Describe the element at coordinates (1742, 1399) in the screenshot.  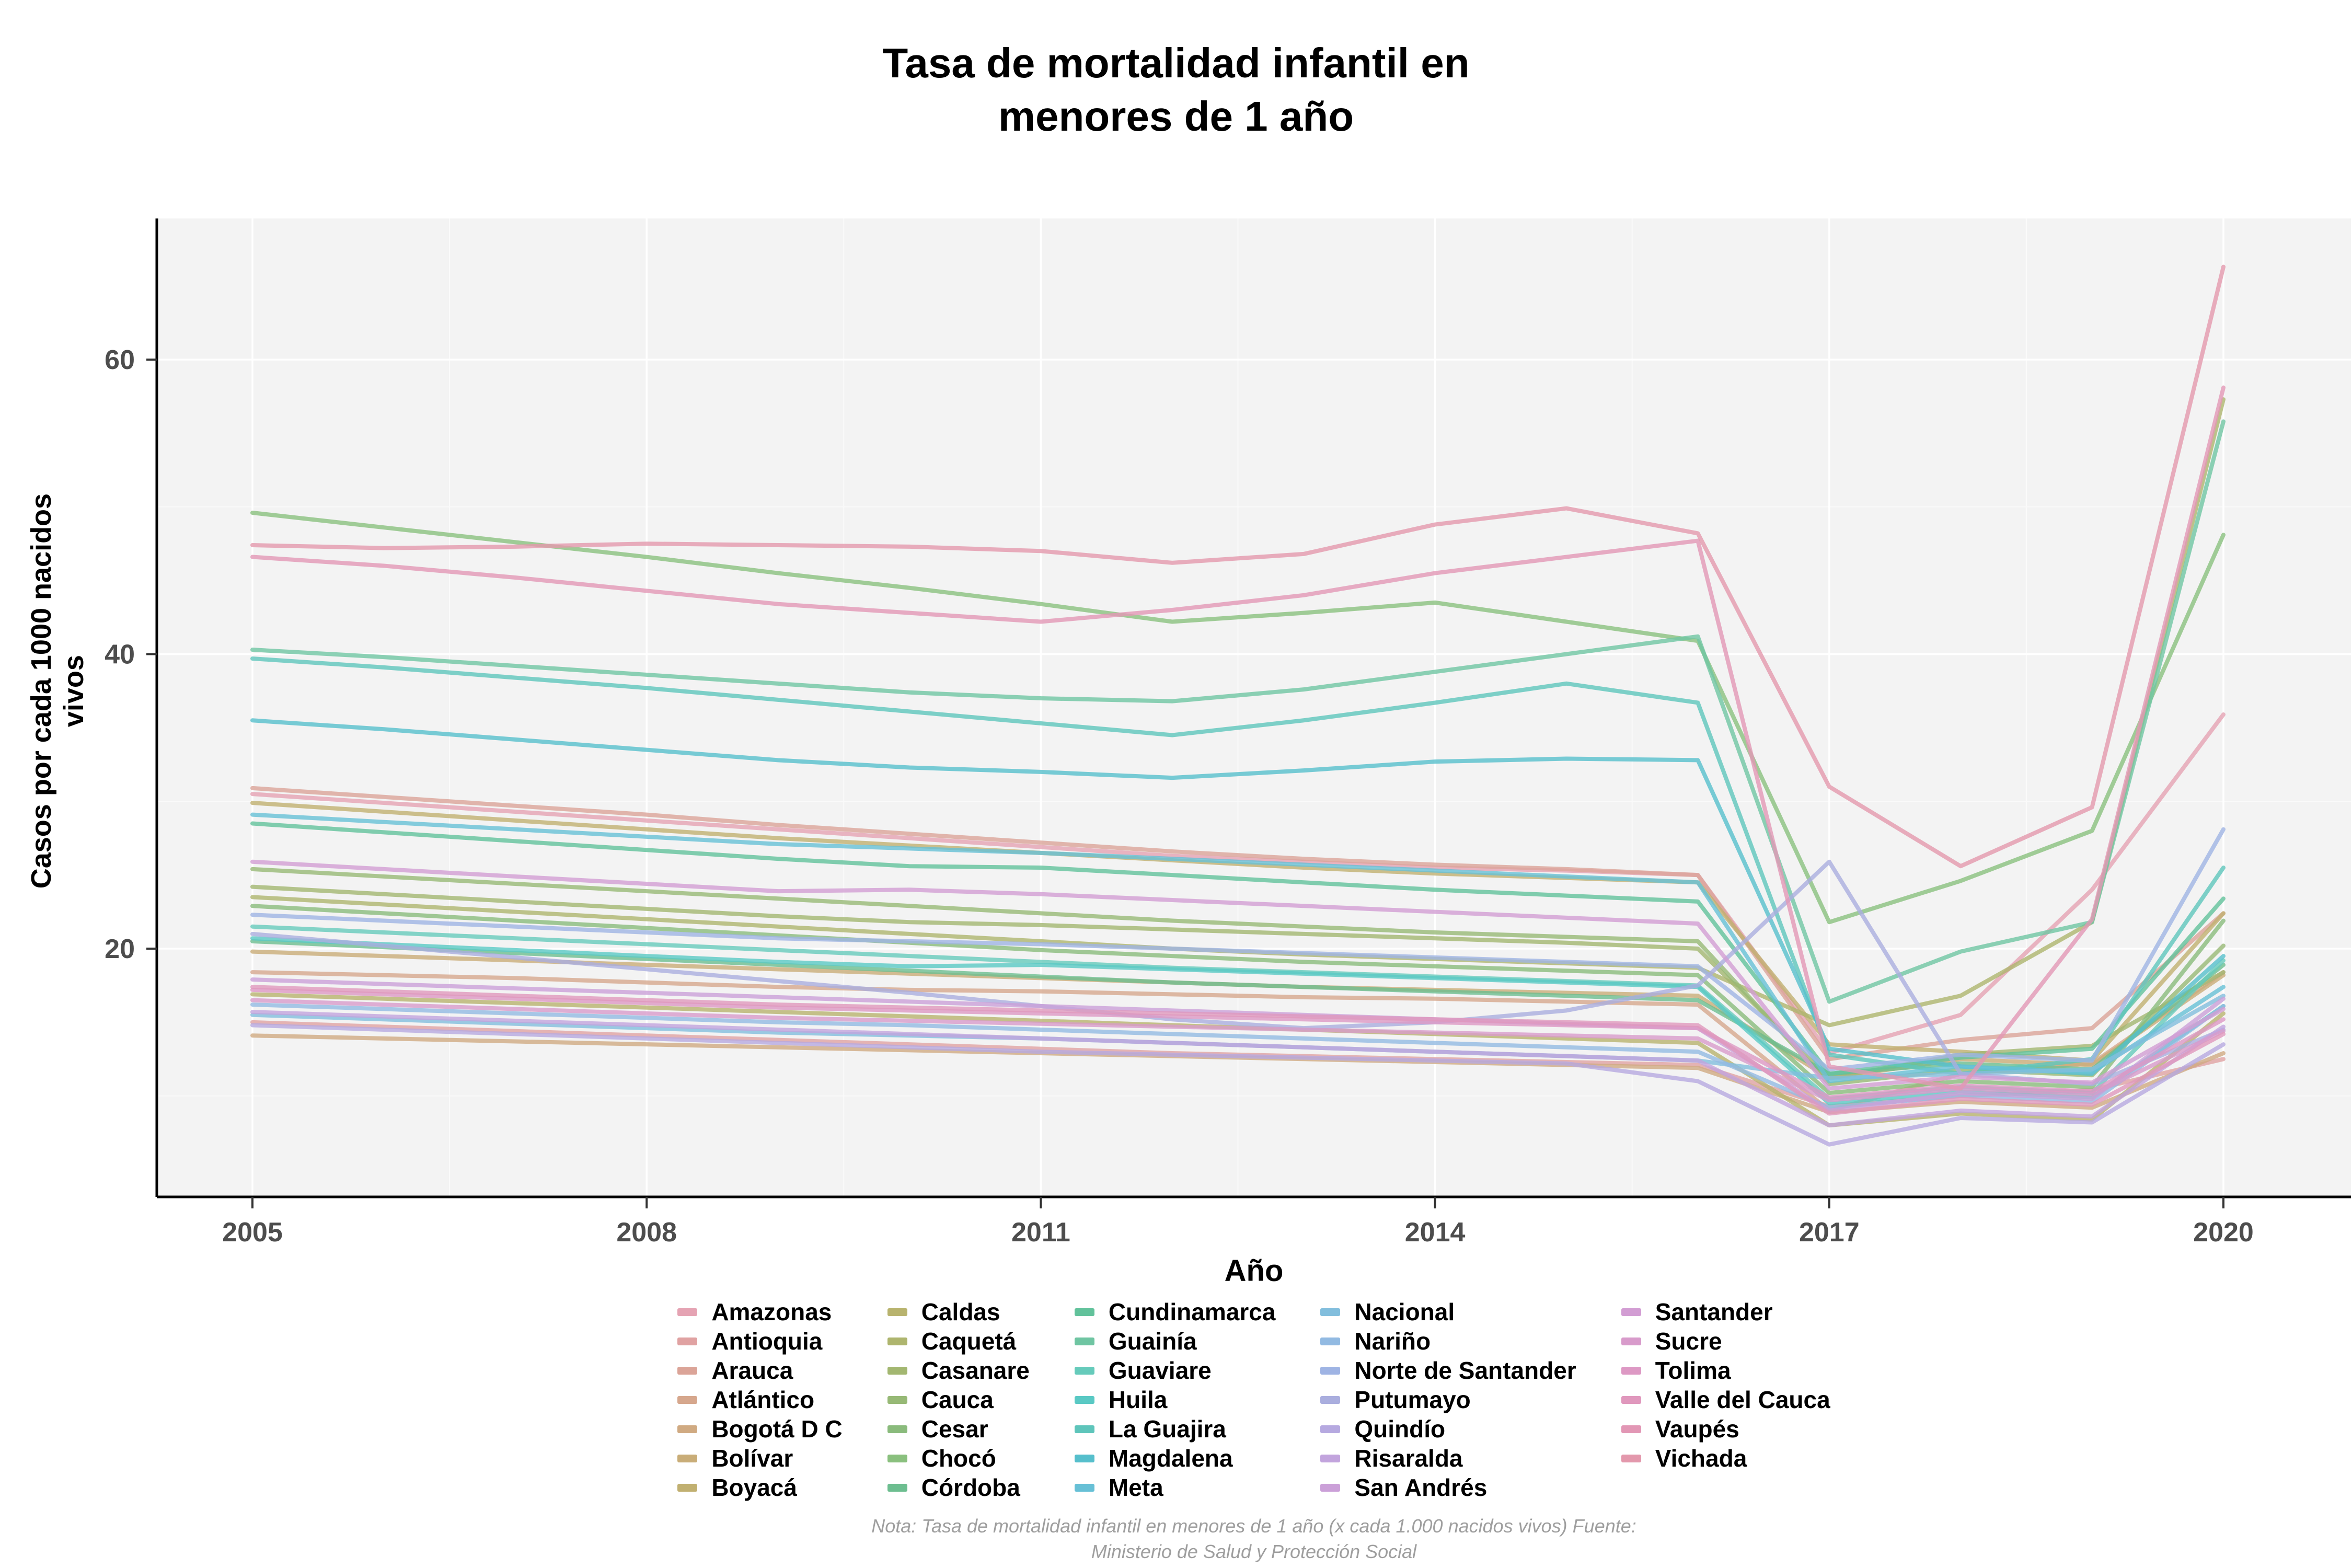
I see `legend-label: Valle del Cauca` at that location.